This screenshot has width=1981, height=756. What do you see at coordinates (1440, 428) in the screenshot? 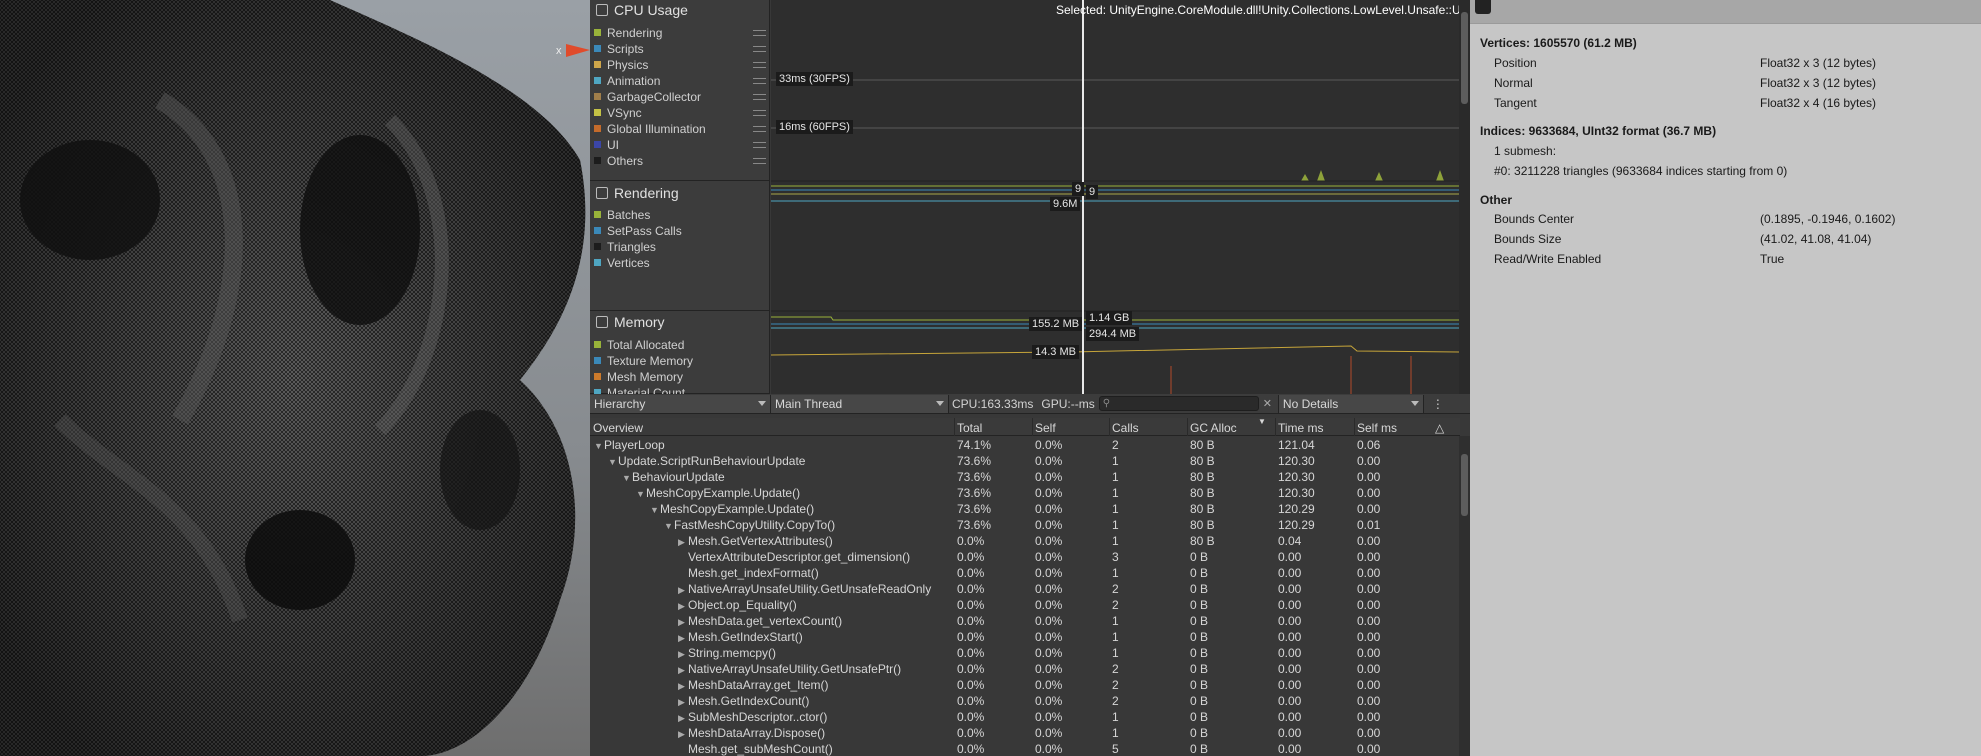
I see `warning-icon: △` at bounding box center [1440, 428].